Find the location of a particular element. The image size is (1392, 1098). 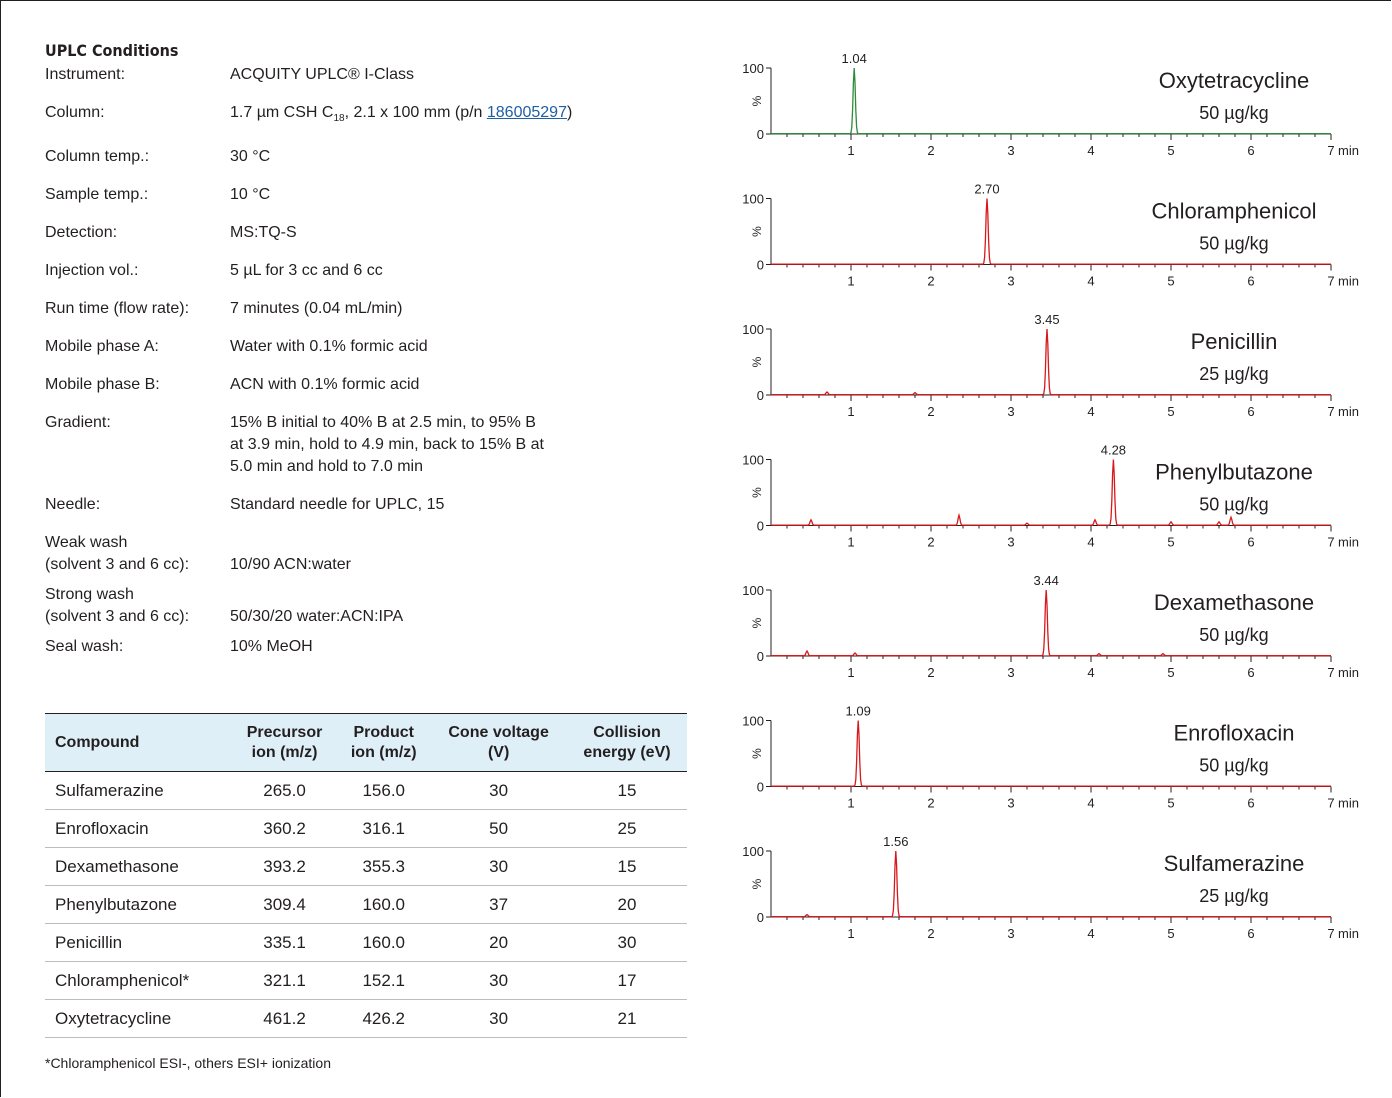

peak-label: 2.70 is located at coordinates (986, 189).